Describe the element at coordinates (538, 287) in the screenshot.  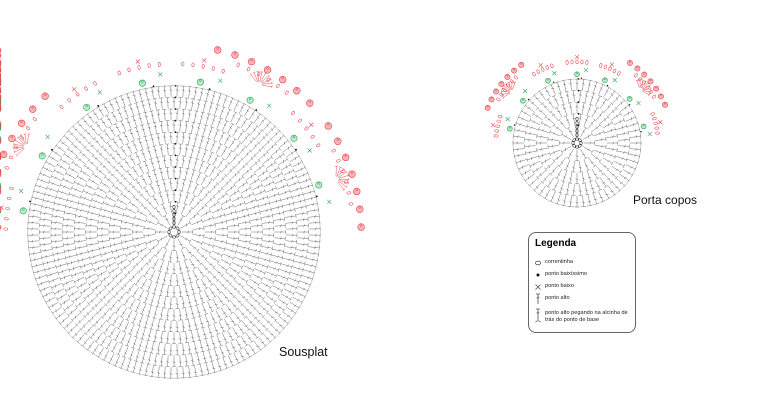
I see `single-crochet-icon` at that location.